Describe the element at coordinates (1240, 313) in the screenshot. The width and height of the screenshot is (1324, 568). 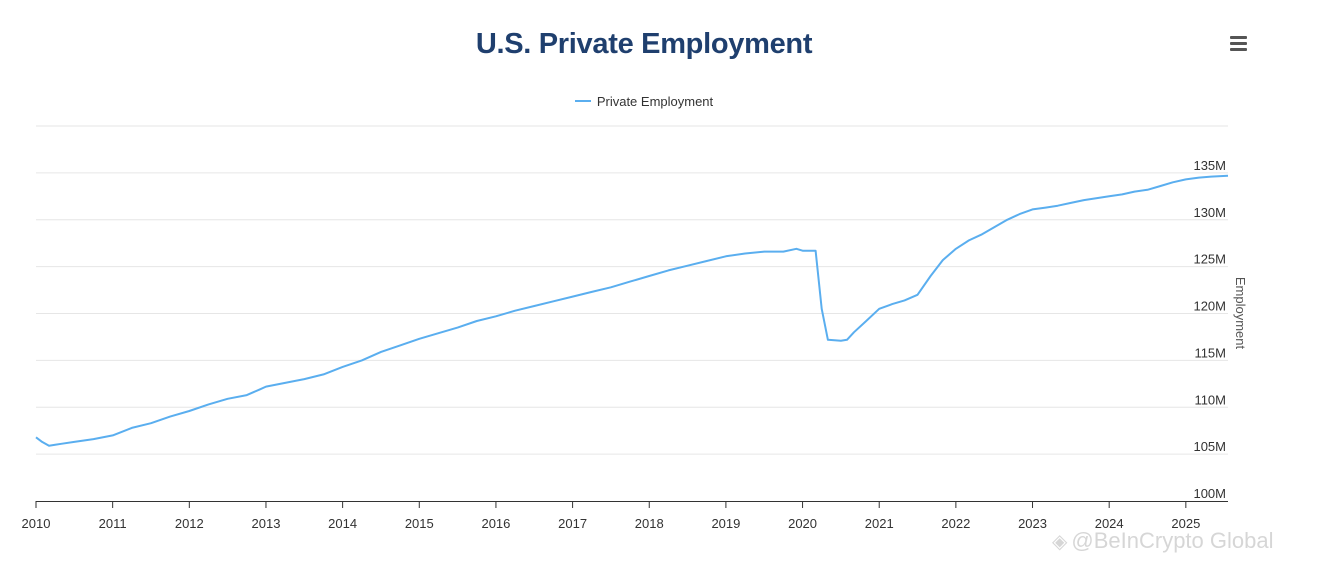
I see `y-axis-title: Employment` at that location.